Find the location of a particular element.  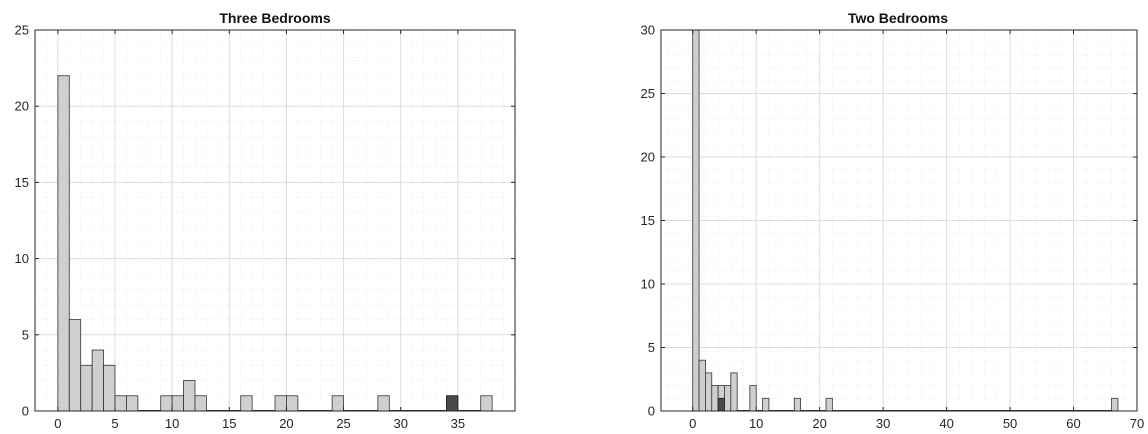

x-tick-label: 70 is located at coordinates (1137, 423).